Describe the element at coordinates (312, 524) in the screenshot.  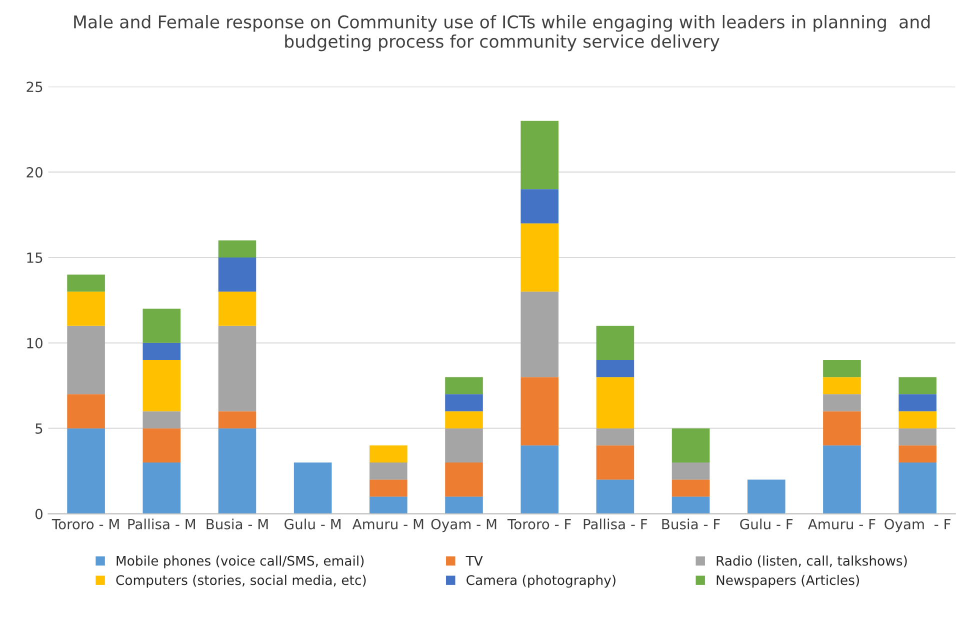
I see `x-tick-label: Gulu - M` at that location.